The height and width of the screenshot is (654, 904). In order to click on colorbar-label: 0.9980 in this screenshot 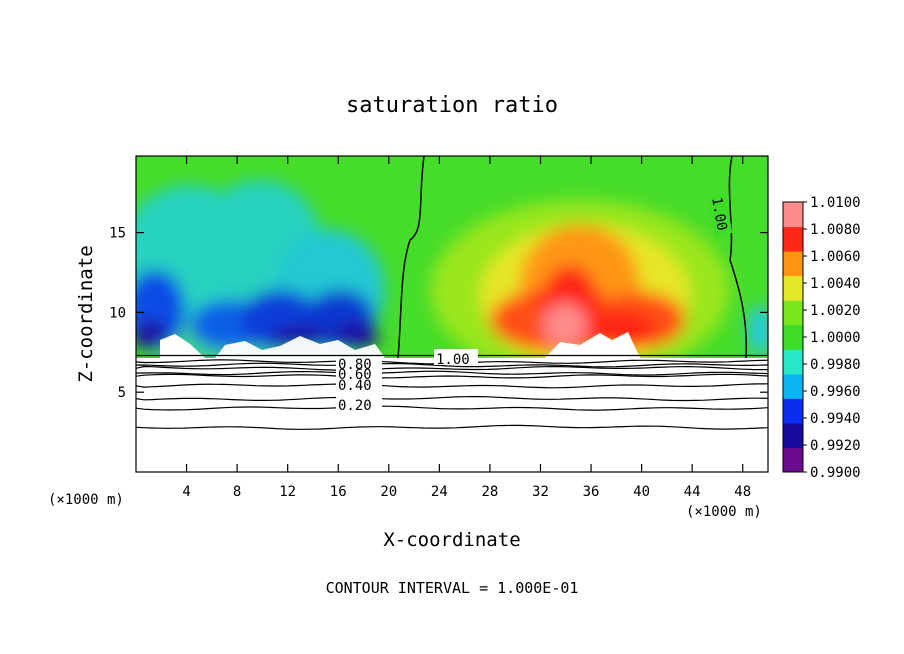, I will do `click(835, 365)`.